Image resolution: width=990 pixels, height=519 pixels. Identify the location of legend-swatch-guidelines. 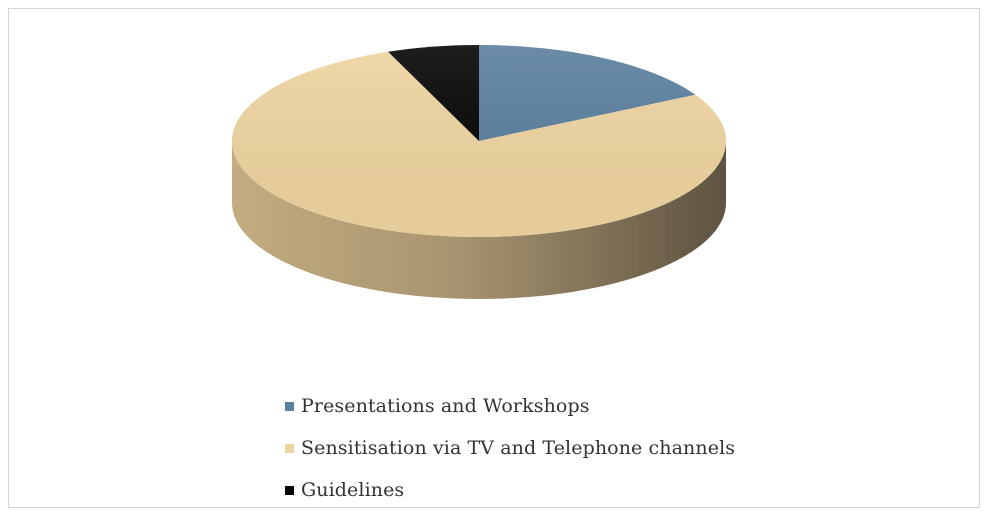
(289, 490).